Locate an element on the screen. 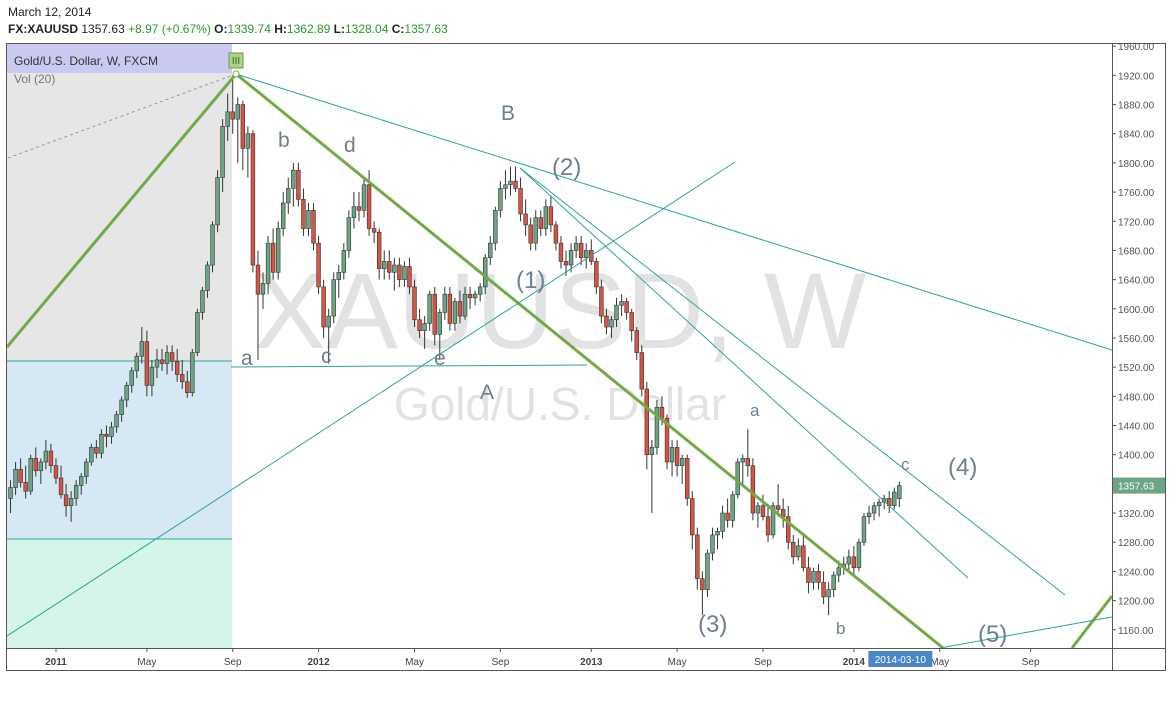 Image resolution: width=1172 pixels, height=727 pixels. high-label: H: is located at coordinates (280, 29).